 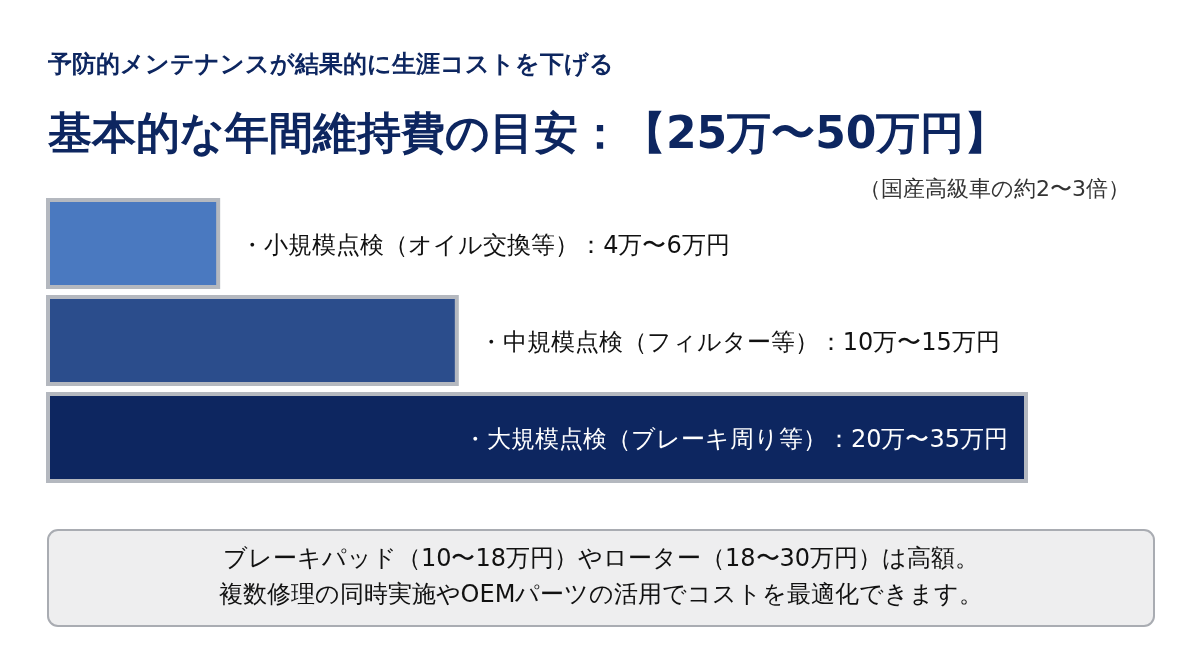 I want to click on annotation: （国産高級車の約2〜3倍）, so click(x=994, y=188).